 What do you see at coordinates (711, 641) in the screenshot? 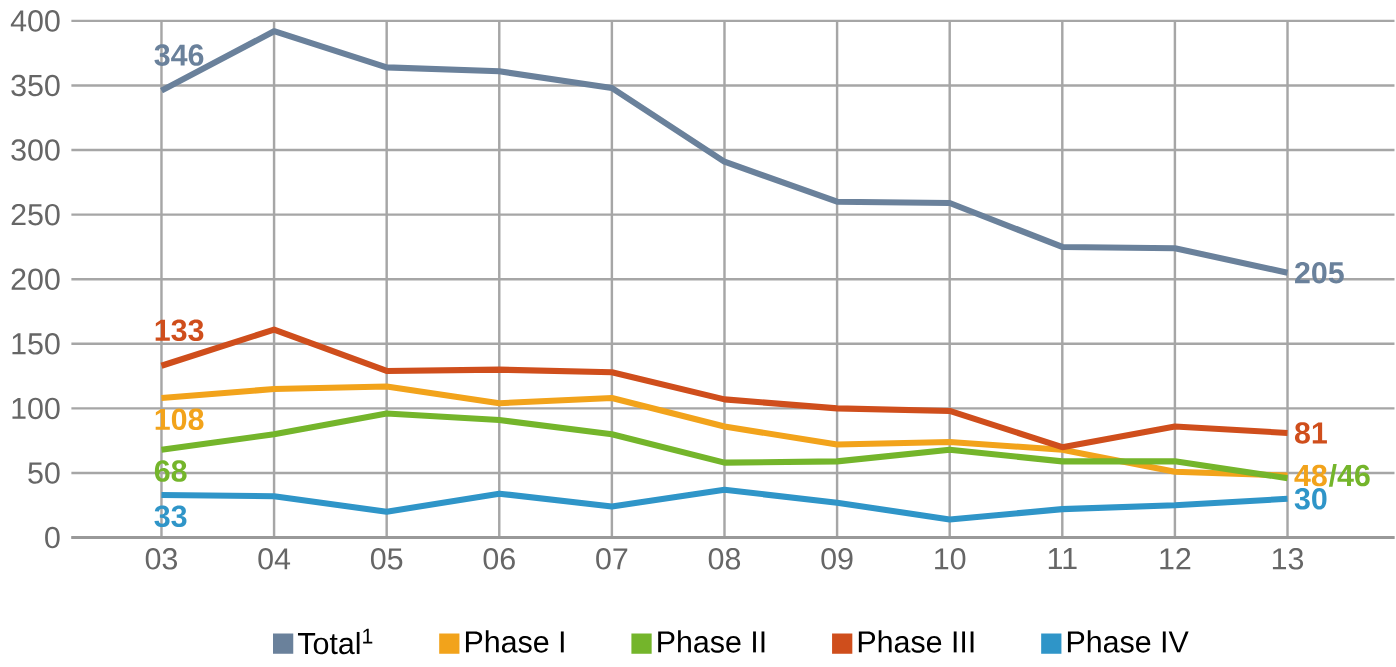
I see `legend-label: Phase II` at bounding box center [711, 641].